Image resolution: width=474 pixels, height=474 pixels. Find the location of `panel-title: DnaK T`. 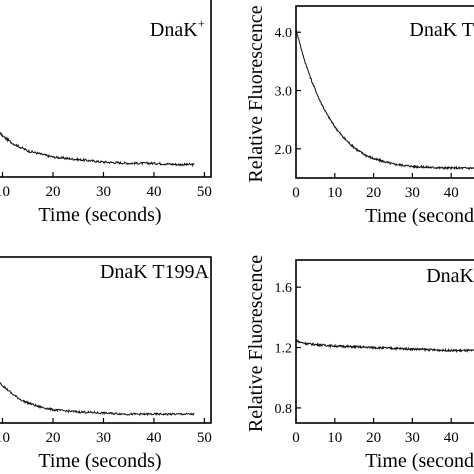

panel-title: DnaK T is located at coordinates (441, 30).